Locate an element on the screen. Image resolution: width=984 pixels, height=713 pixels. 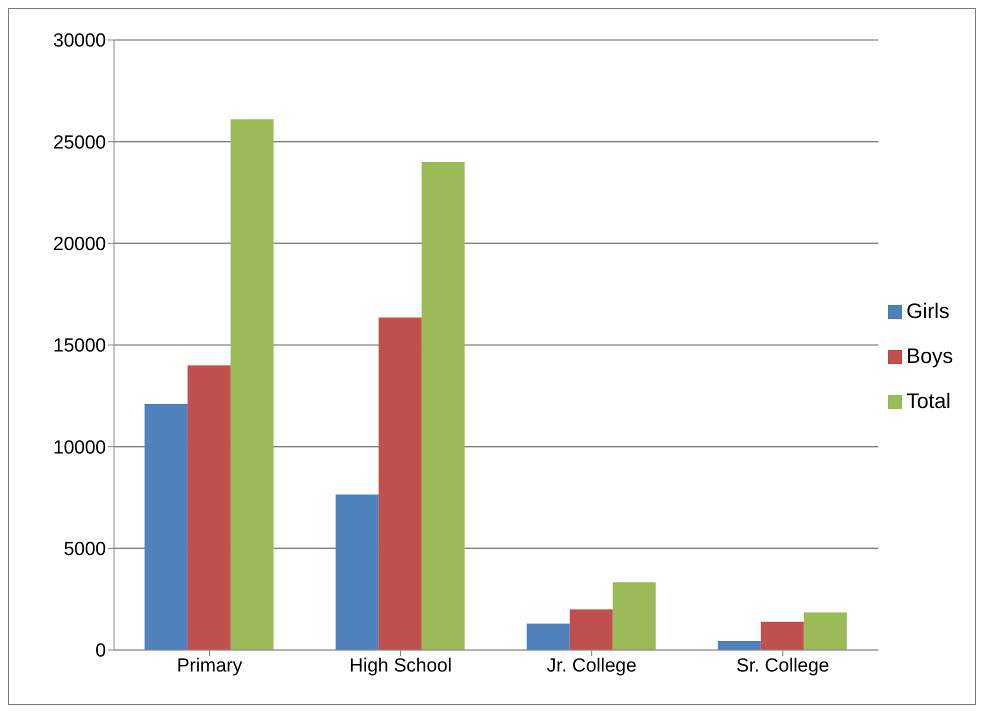
x-tick-label: High School is located at coordinates (400, 665).